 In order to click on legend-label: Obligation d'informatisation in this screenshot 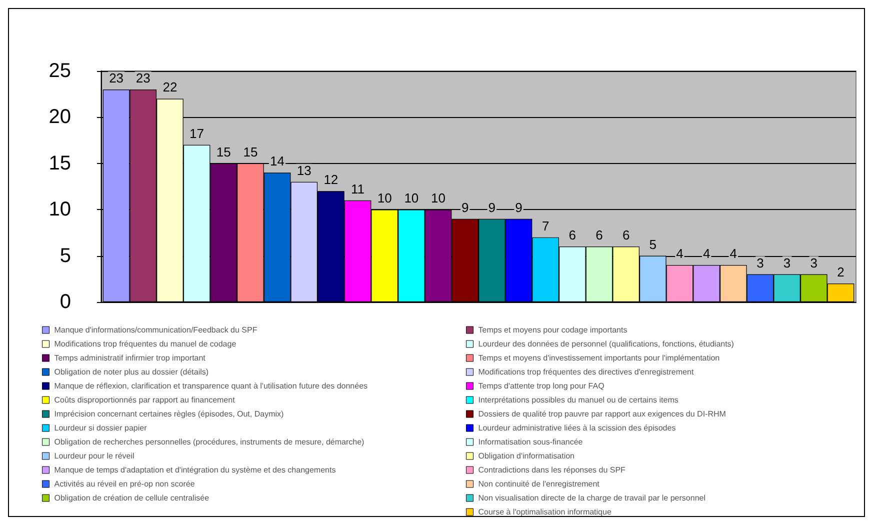, I will do `click(526, 456)`.